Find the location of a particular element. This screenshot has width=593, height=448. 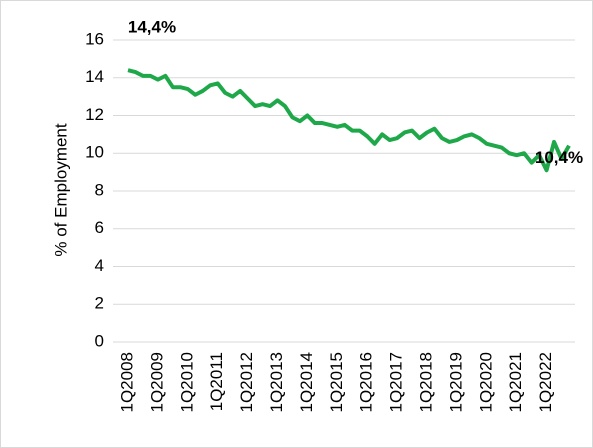

x-tick-label: 1Q2012 is located at coordinates (246, 382).